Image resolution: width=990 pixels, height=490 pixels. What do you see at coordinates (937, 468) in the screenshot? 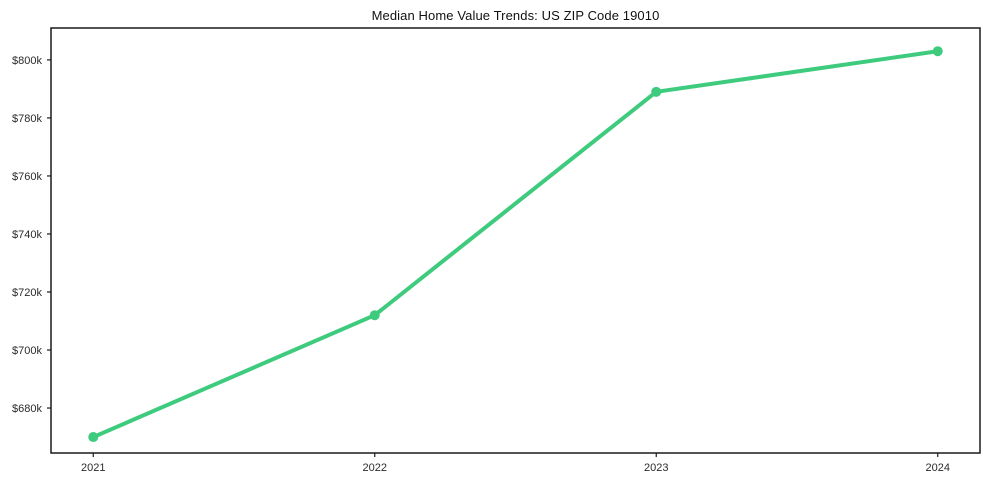
I see `x-axis-tick-label: 2024` at bounding box center [937, 468].